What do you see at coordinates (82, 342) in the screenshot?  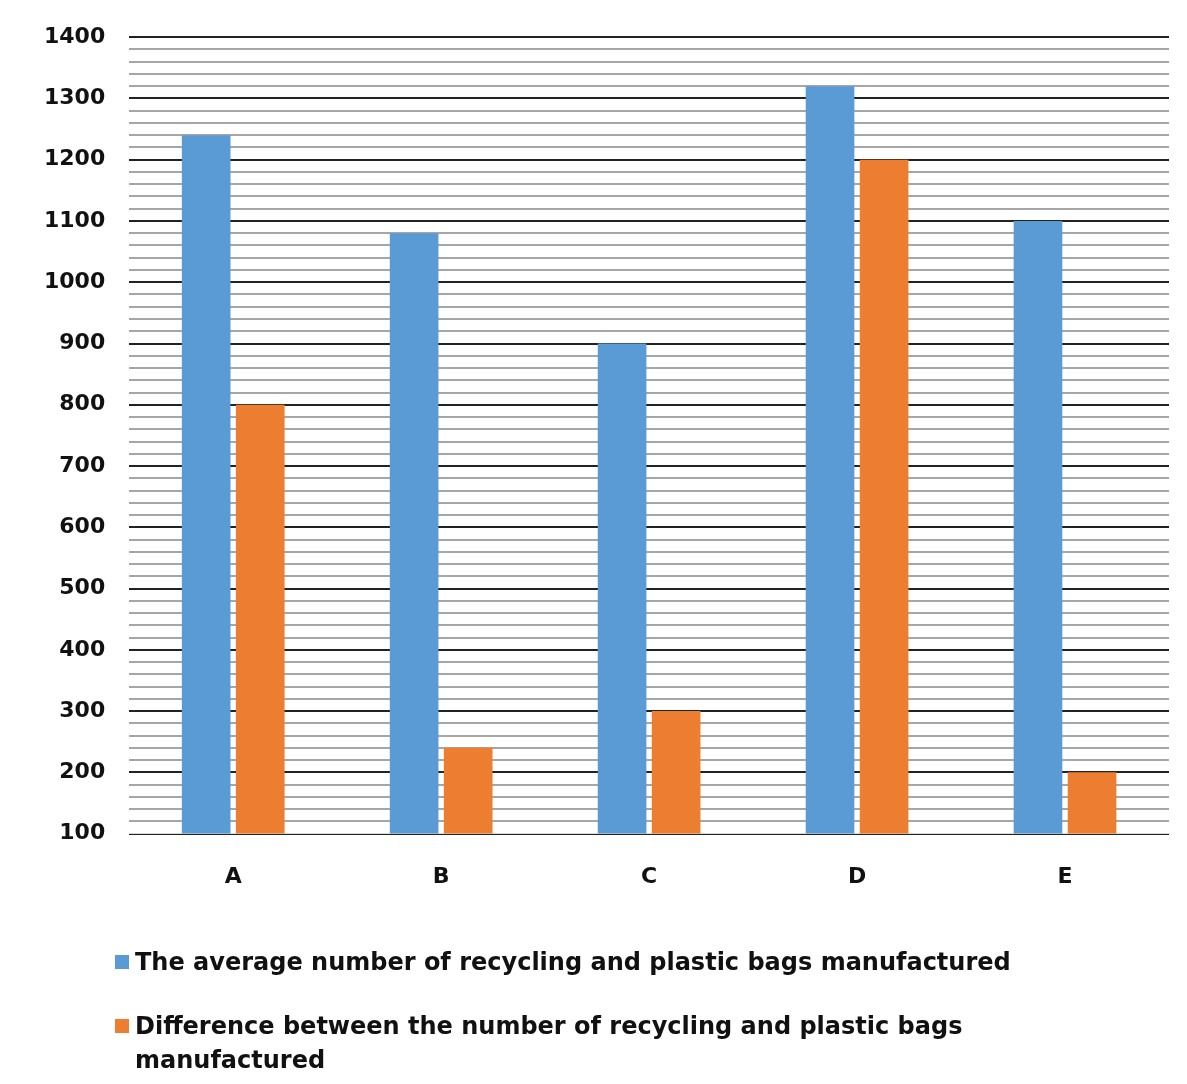 I see `y-tick-label: 900` at bounding box center [82, 342].